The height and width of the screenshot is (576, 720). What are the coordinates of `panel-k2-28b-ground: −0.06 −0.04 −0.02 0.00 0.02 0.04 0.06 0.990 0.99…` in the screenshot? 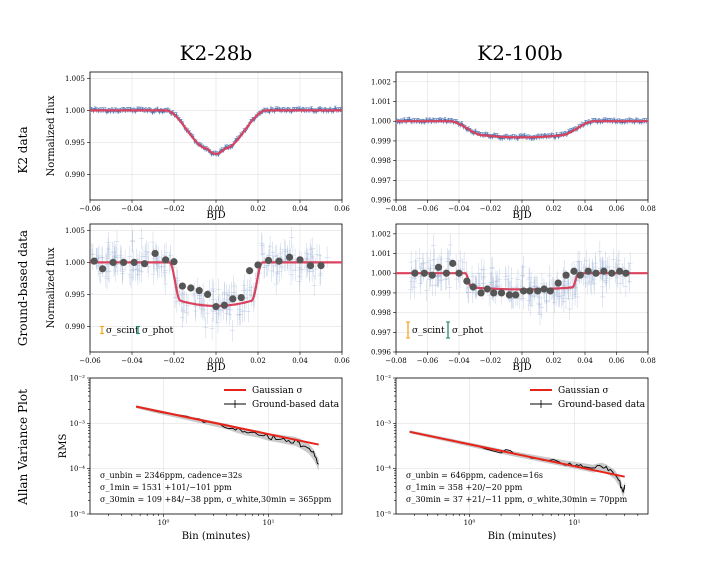 It's located at (198, 298).